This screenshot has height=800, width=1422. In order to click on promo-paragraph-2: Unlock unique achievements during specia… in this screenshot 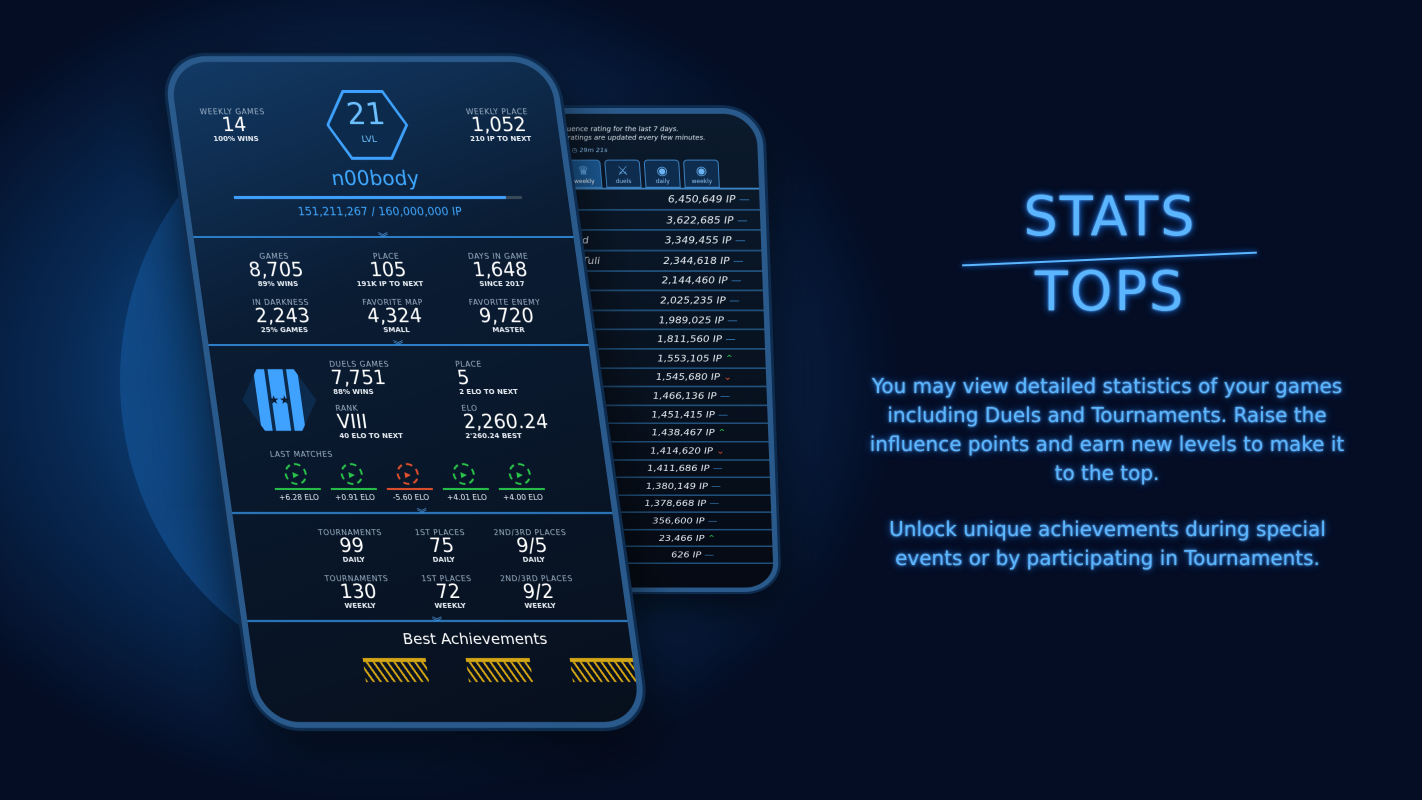, I will do `click(1107, 543)`.